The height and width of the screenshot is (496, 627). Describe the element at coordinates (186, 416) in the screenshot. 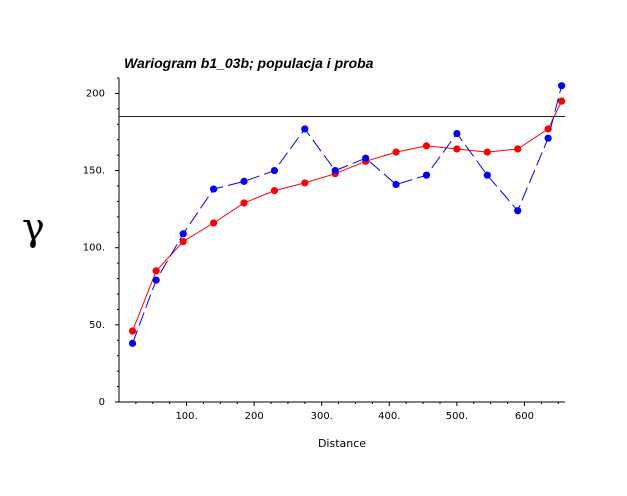

I see `x-tick-label: 100.` at that location.